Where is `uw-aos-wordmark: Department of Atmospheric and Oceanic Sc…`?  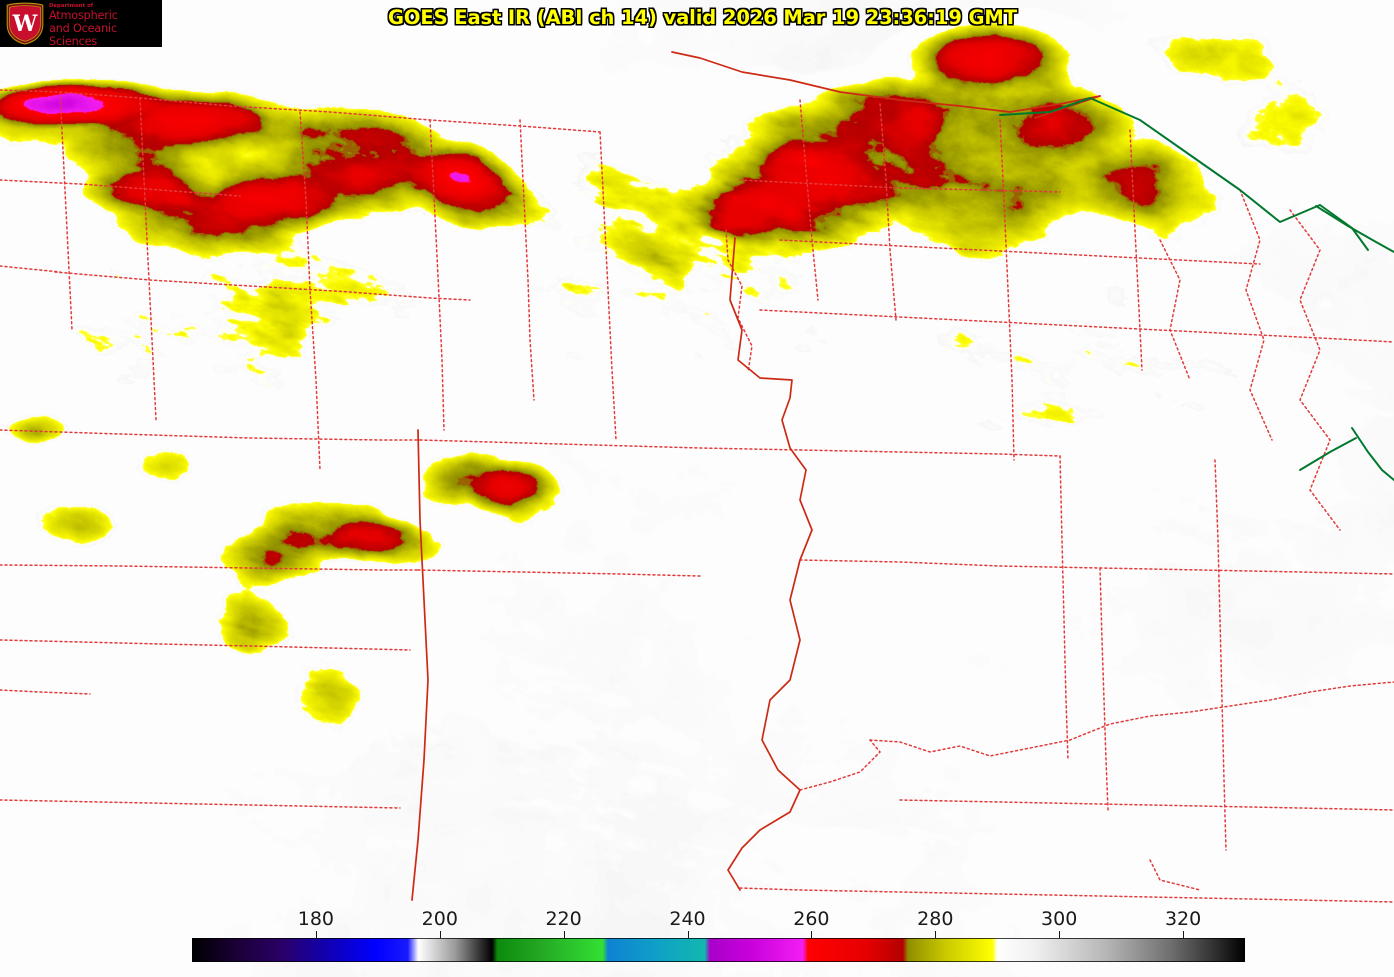
uw-aos-wordmark: Department of Atmospheric and Oceanic Sc… is located at coordinates (105, 25).